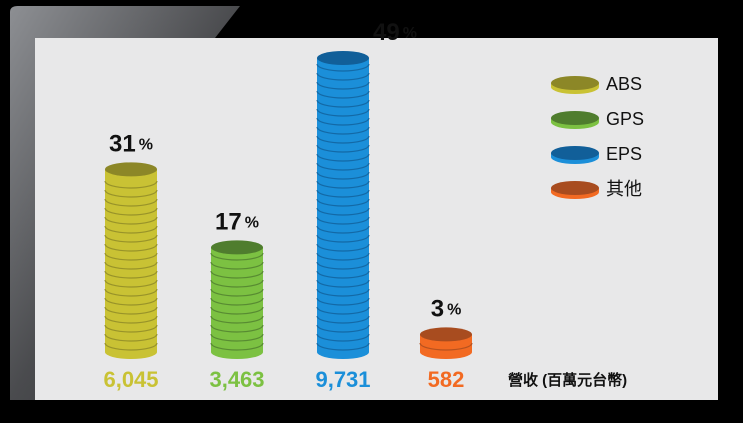 Image resolution: width=743 pixels, height=423 pixels. I want to click on value-label: 3,463, so click(236, 379).